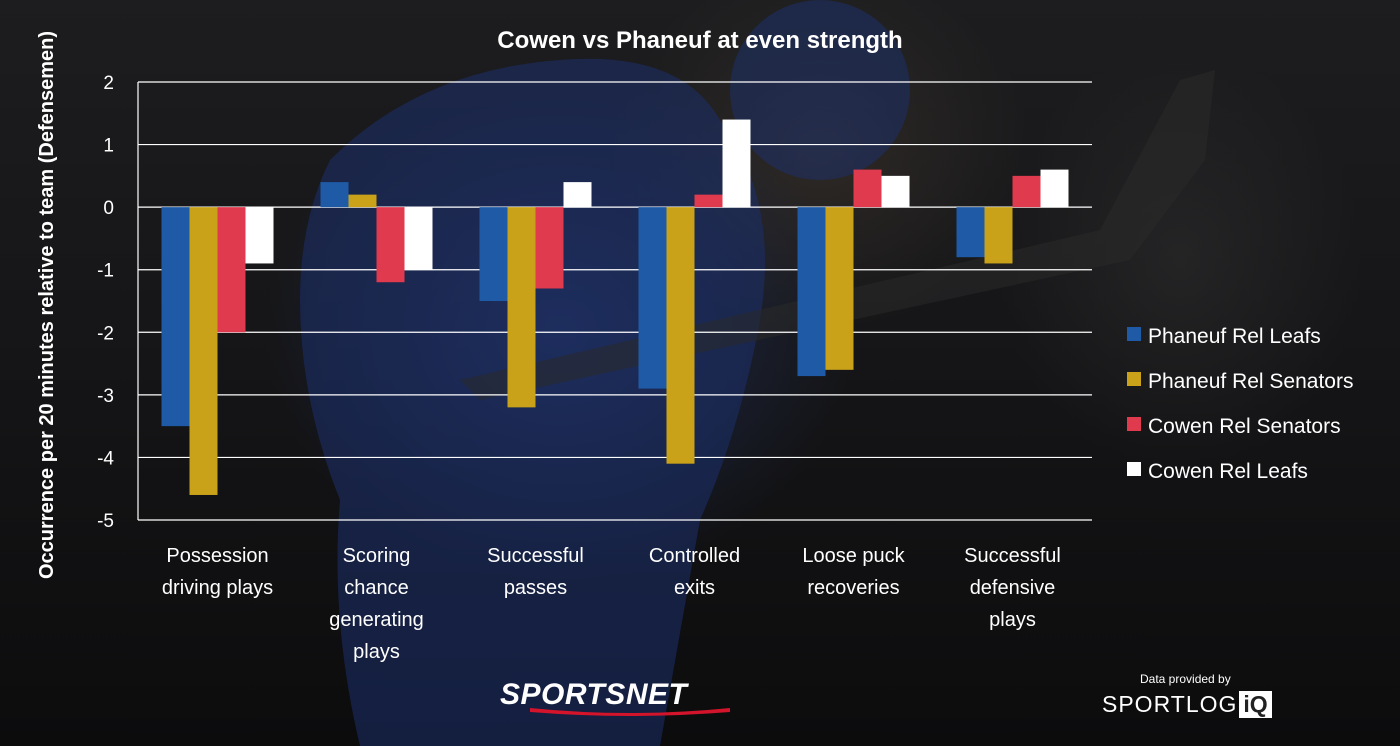  I want to click on category-label: Loose puck recoveries, so click(853, 572).